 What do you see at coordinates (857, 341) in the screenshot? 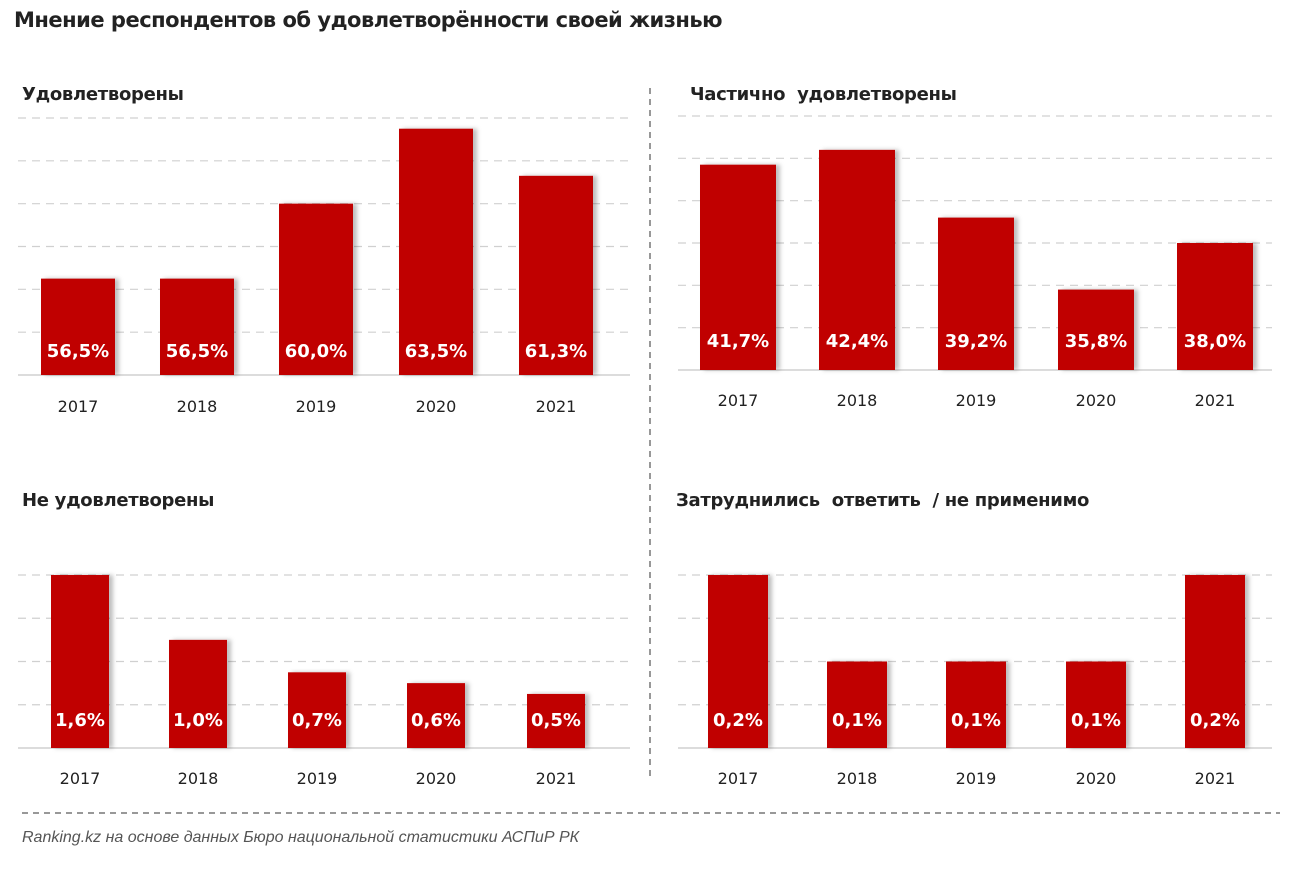
I see `data-label: 42,4%` at bounding box center [857, 341].